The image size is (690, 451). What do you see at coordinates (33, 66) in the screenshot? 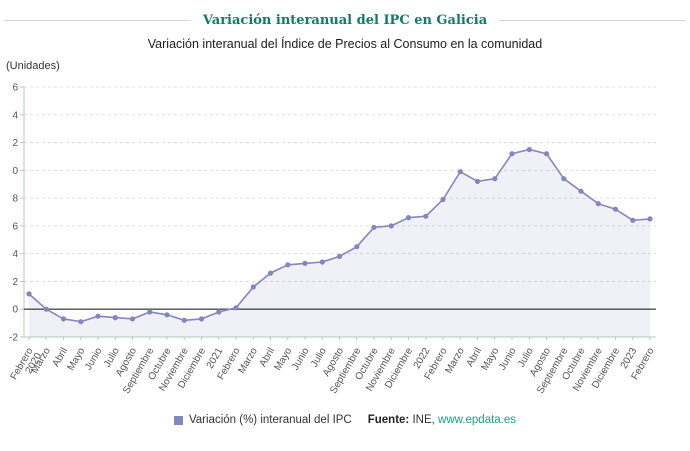
I see `y-axis-units-label: (Unidades)` at bounding box center [33, 66].